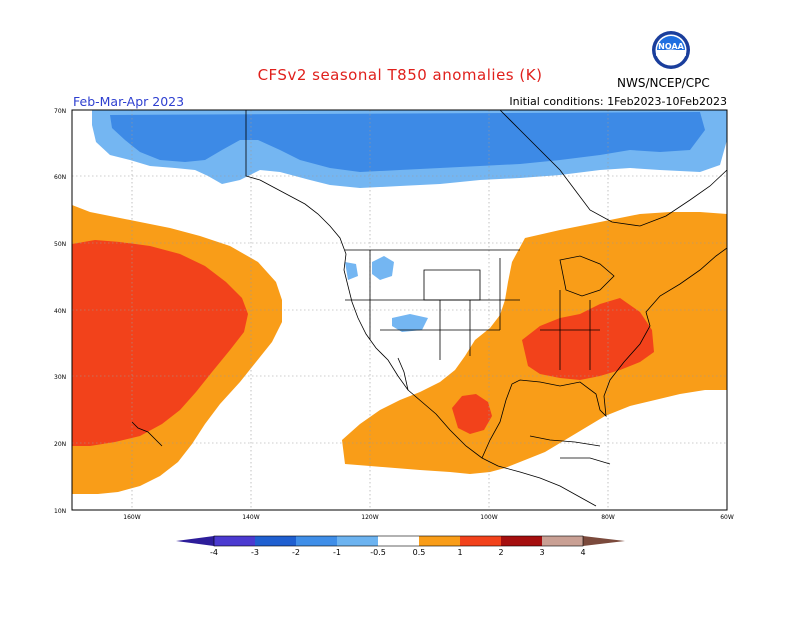  What do you see at coordinates (129, 101) in the screenshot?
I see `forecast-period: Feb-Mar-Apr 2023` at bounding box center [129, 101].